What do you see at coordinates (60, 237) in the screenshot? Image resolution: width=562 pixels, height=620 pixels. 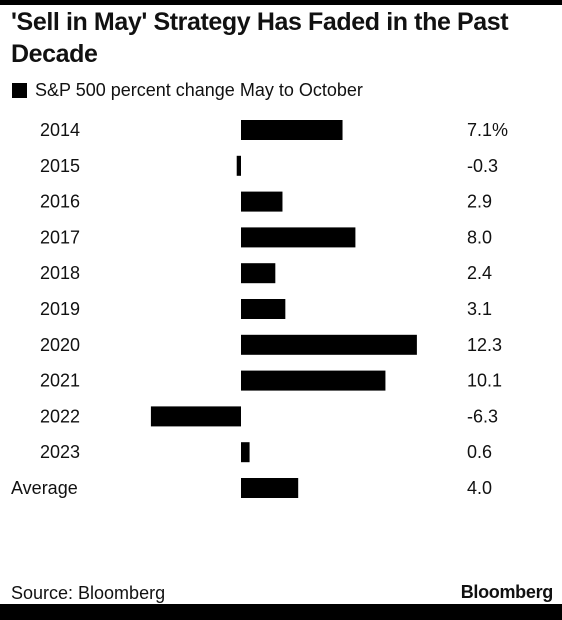 I see `category-label: 2017` at bounding box center [60, 237].